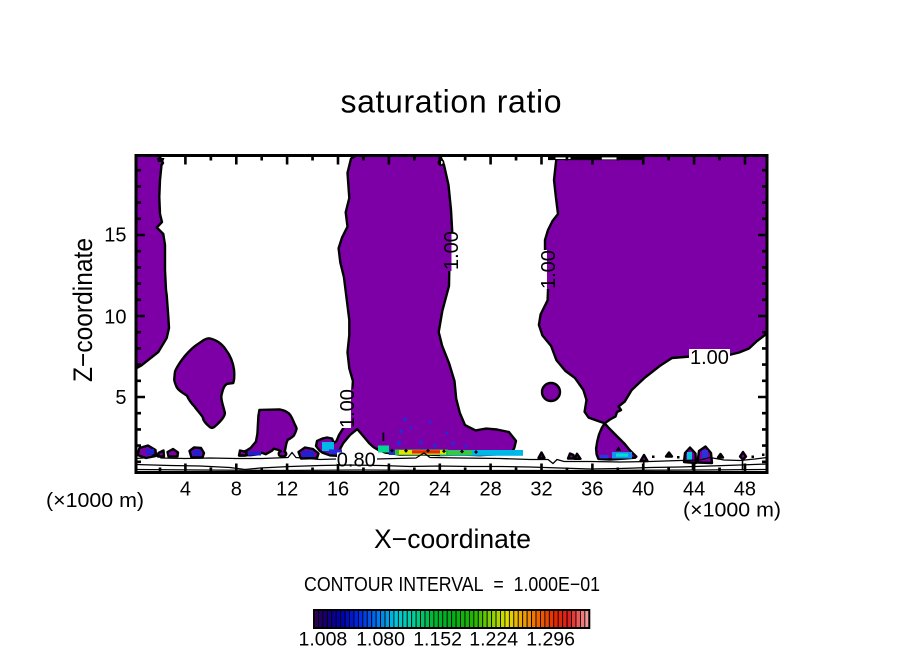  I want to click on svg-text: 48, so click(745, 490).